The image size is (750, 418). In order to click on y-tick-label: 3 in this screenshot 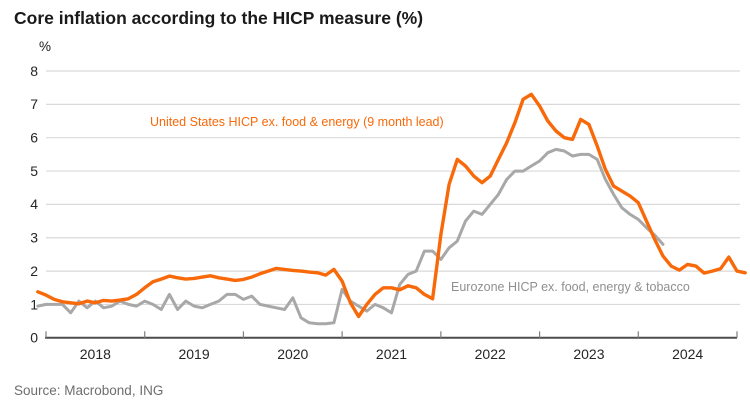, I will do `click(34, 238)`.